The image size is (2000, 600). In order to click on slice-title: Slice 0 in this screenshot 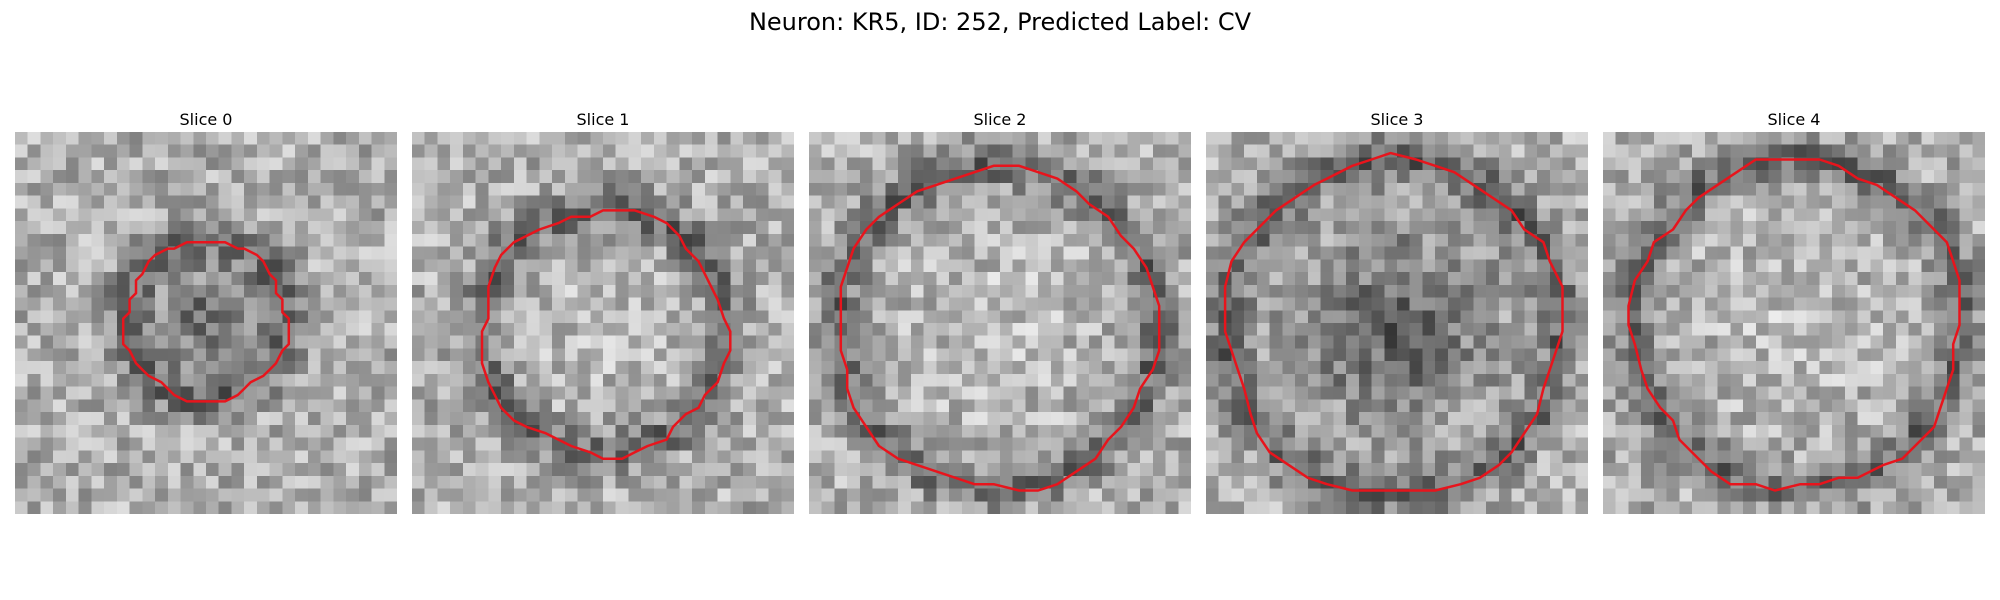, I will do `click(206, 120)`.